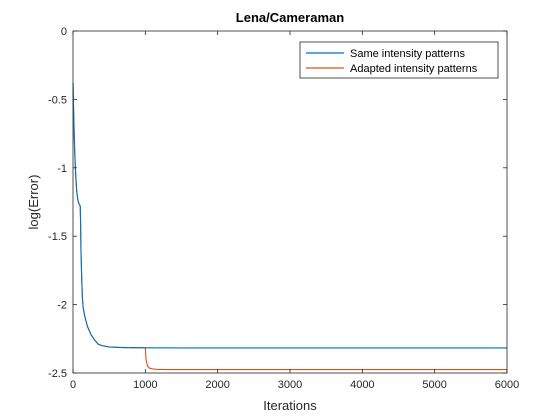  I want to click on x-tick-label: 6000, so click(507, 385).